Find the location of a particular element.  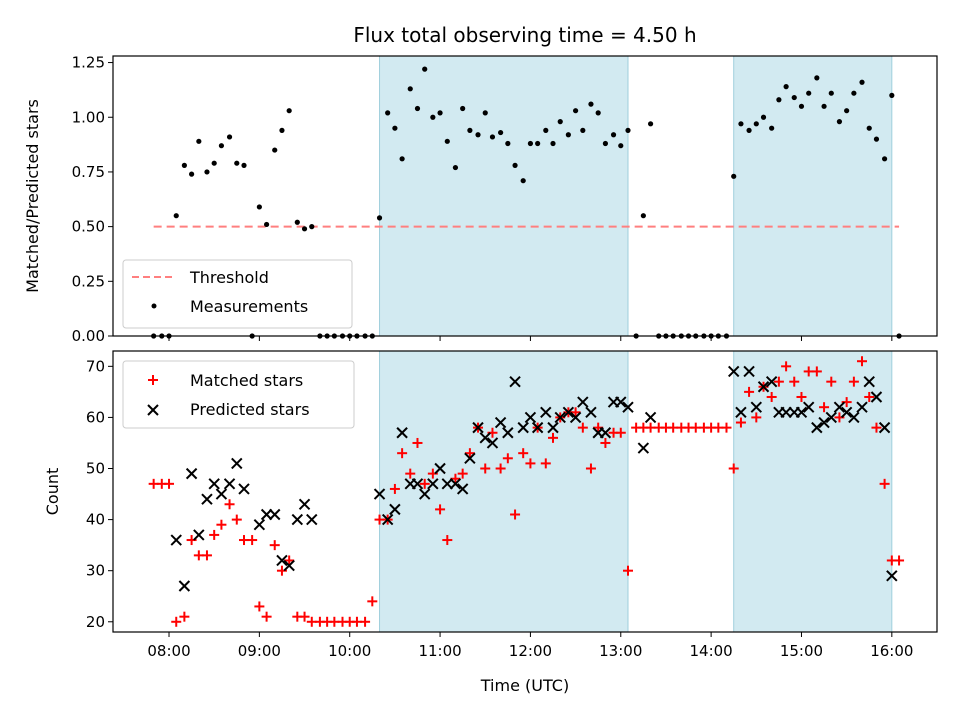

legend-predicted-swatch is located at coordinates (153, 410).